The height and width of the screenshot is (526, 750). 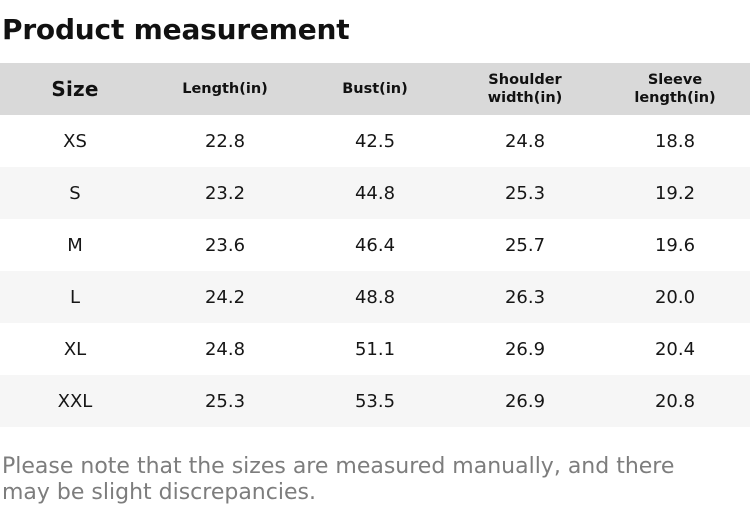 What do you see at coordinates (176, 29) in the screenshot?
I see `page-title: Product measurement` at bounding box center [176, 29].